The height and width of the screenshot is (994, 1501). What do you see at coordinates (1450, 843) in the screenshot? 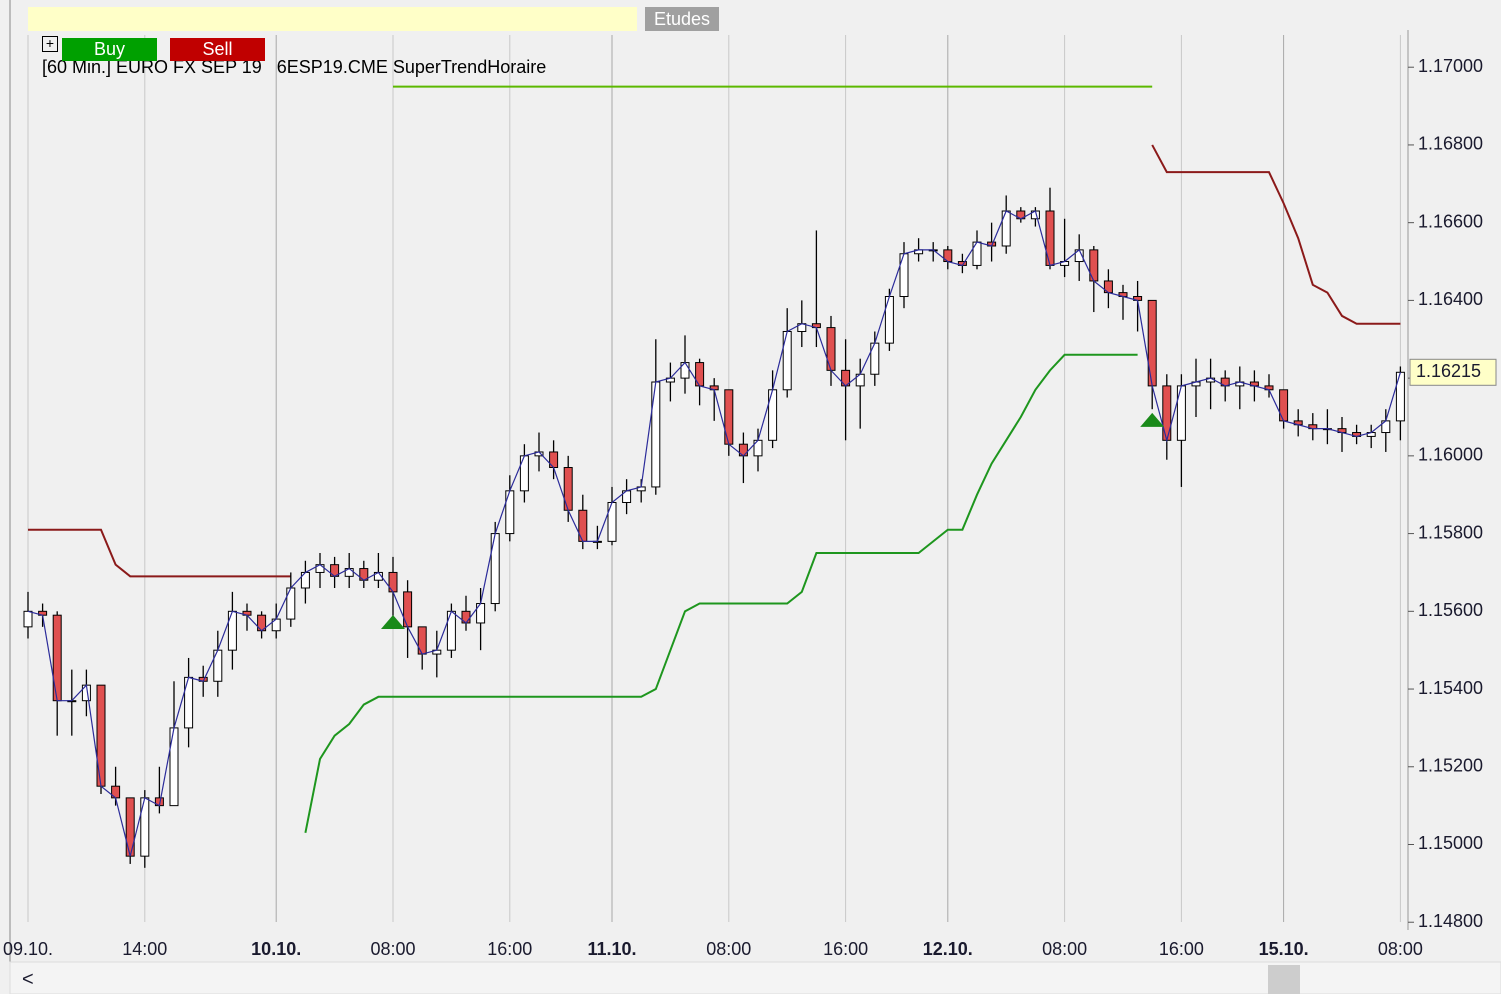
I see `y-tick-label: 1.15000` at bounding box center [1450, 843].